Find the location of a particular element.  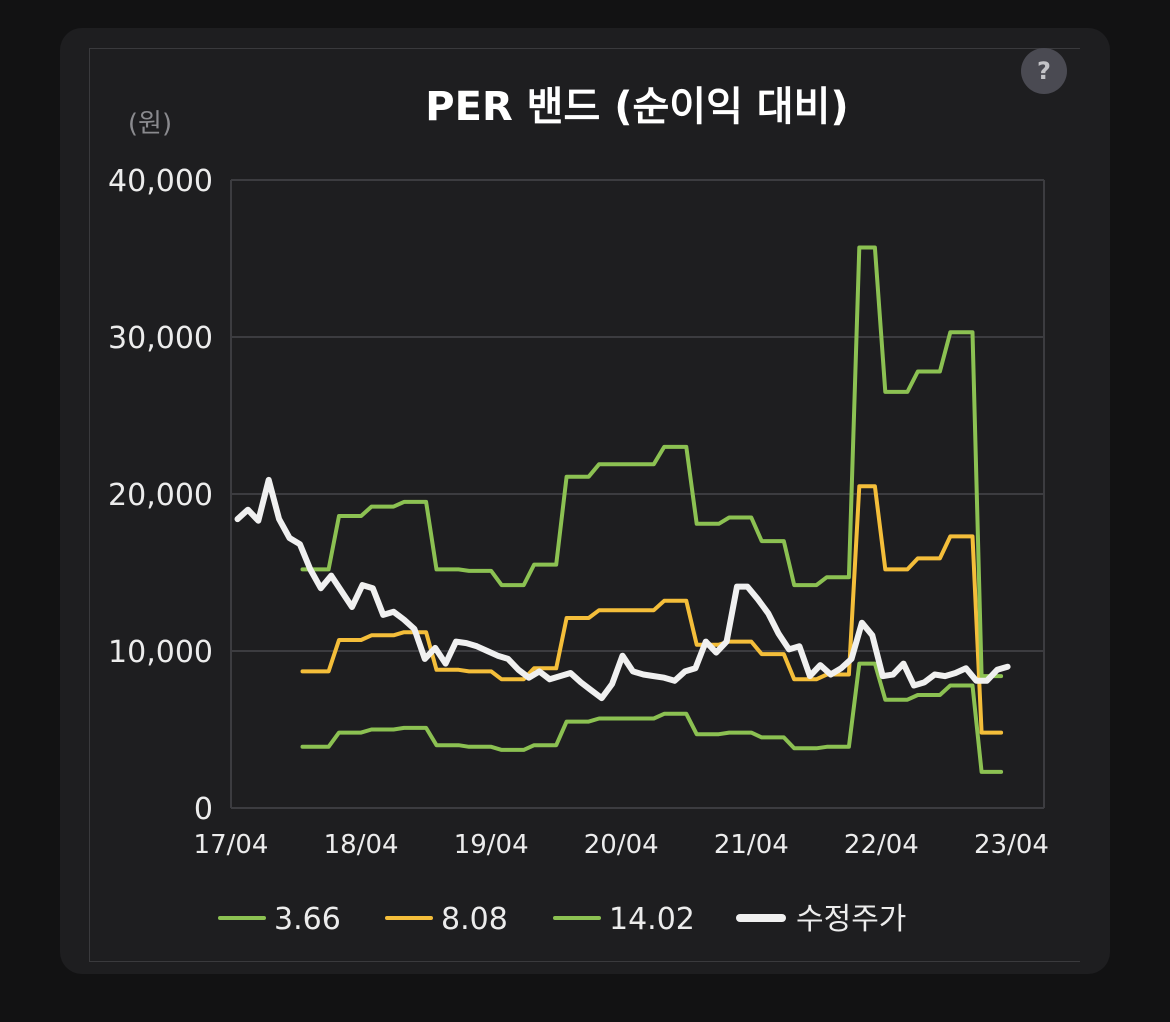

legend-label: 3.66 is located at coordinates (307, 919).